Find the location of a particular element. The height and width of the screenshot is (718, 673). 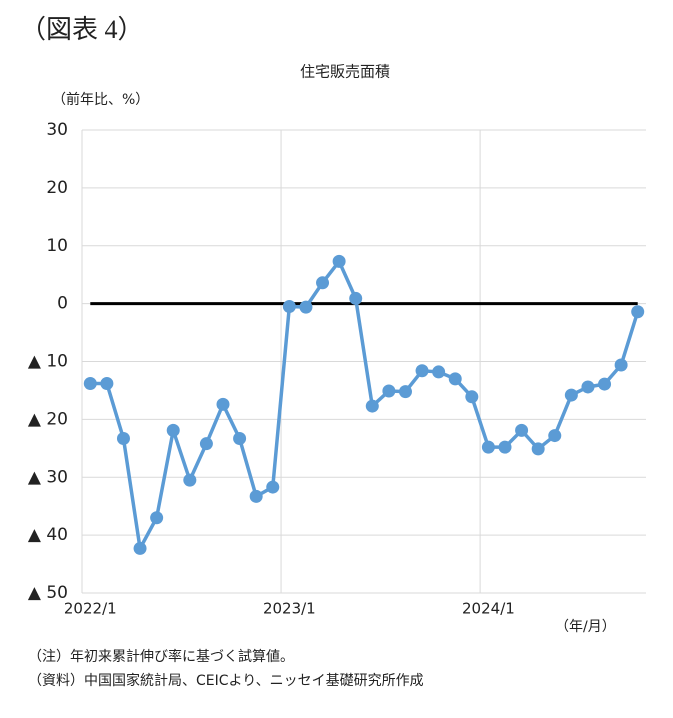

figure-label: （図表 4） is located at coordinates (82, 29).